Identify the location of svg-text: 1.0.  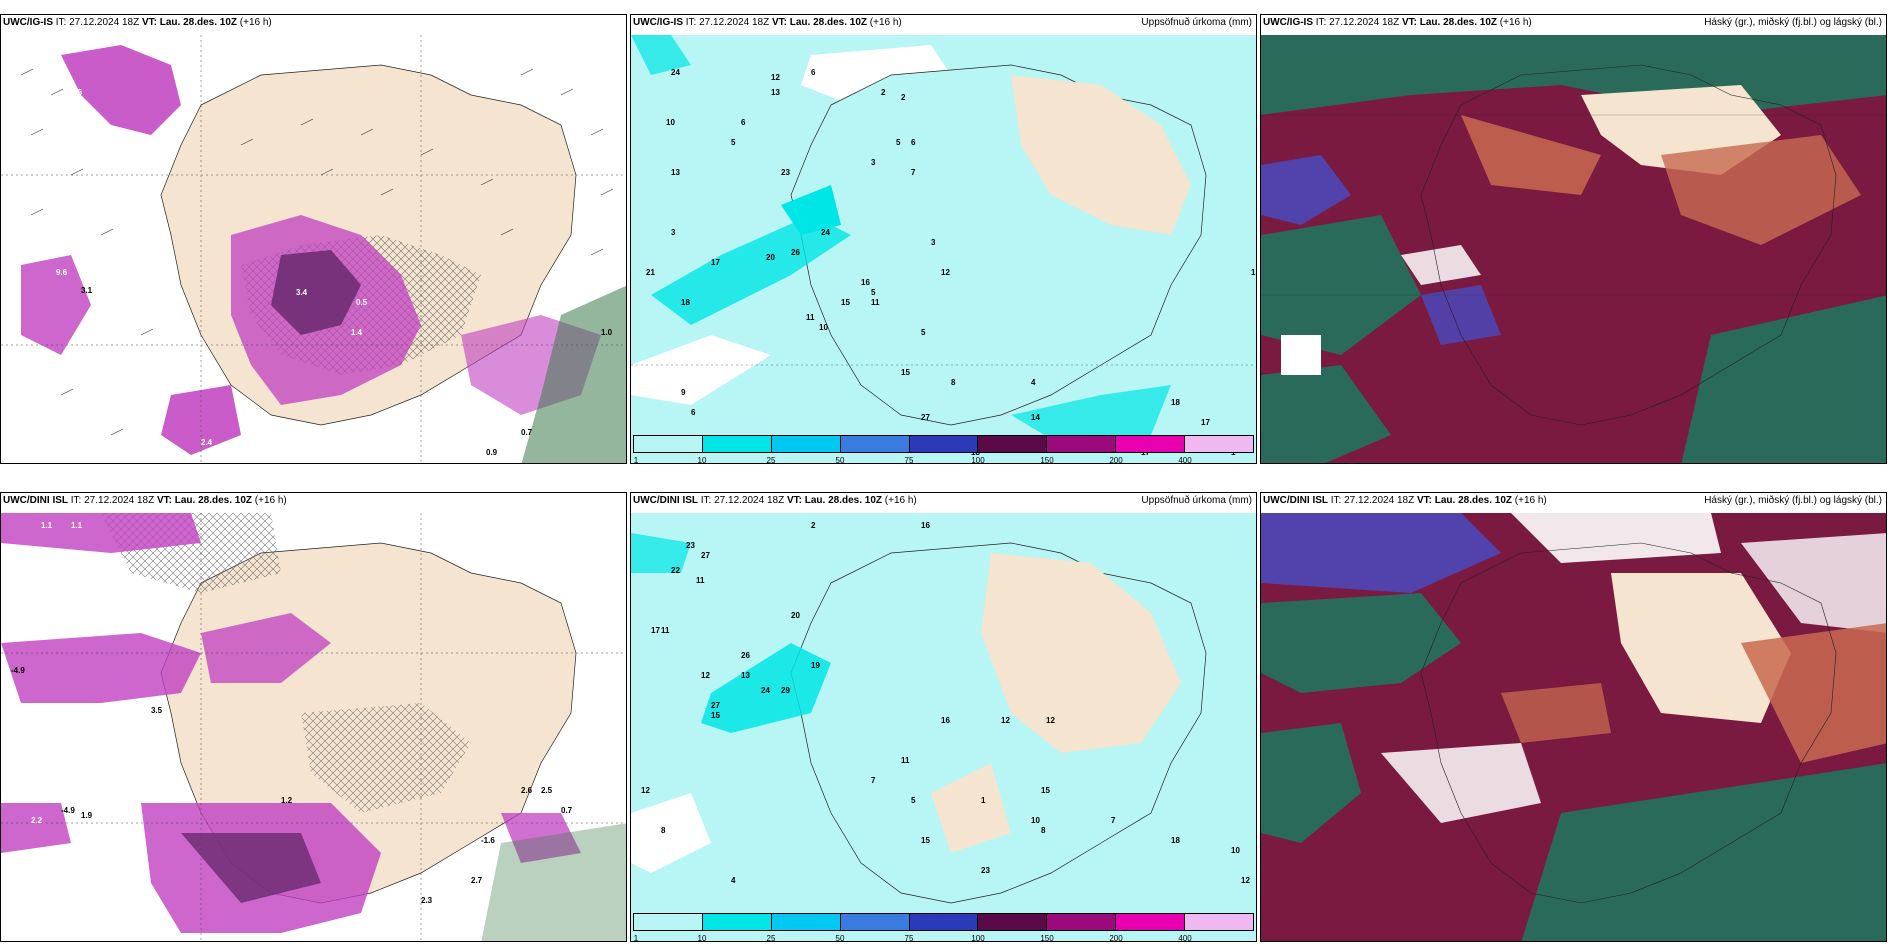
(607, 332).